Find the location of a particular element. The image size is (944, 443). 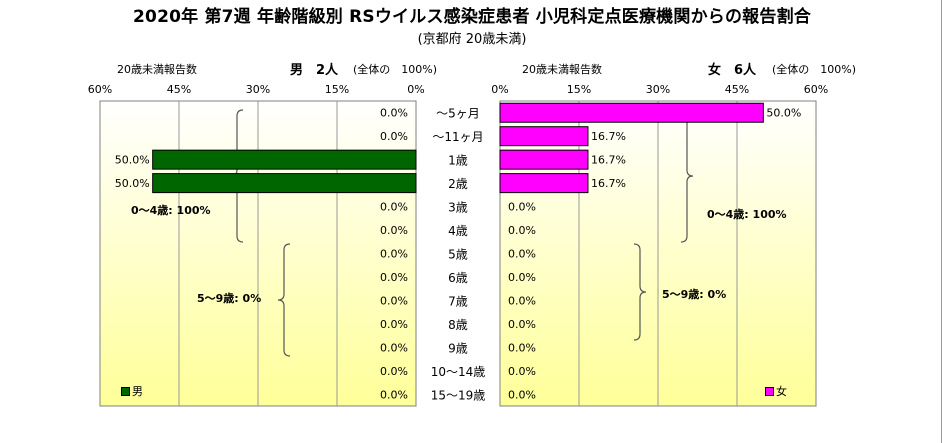

female-brace-label-0-4: 0～4歳: 100% is located at coordinates (747, 214).